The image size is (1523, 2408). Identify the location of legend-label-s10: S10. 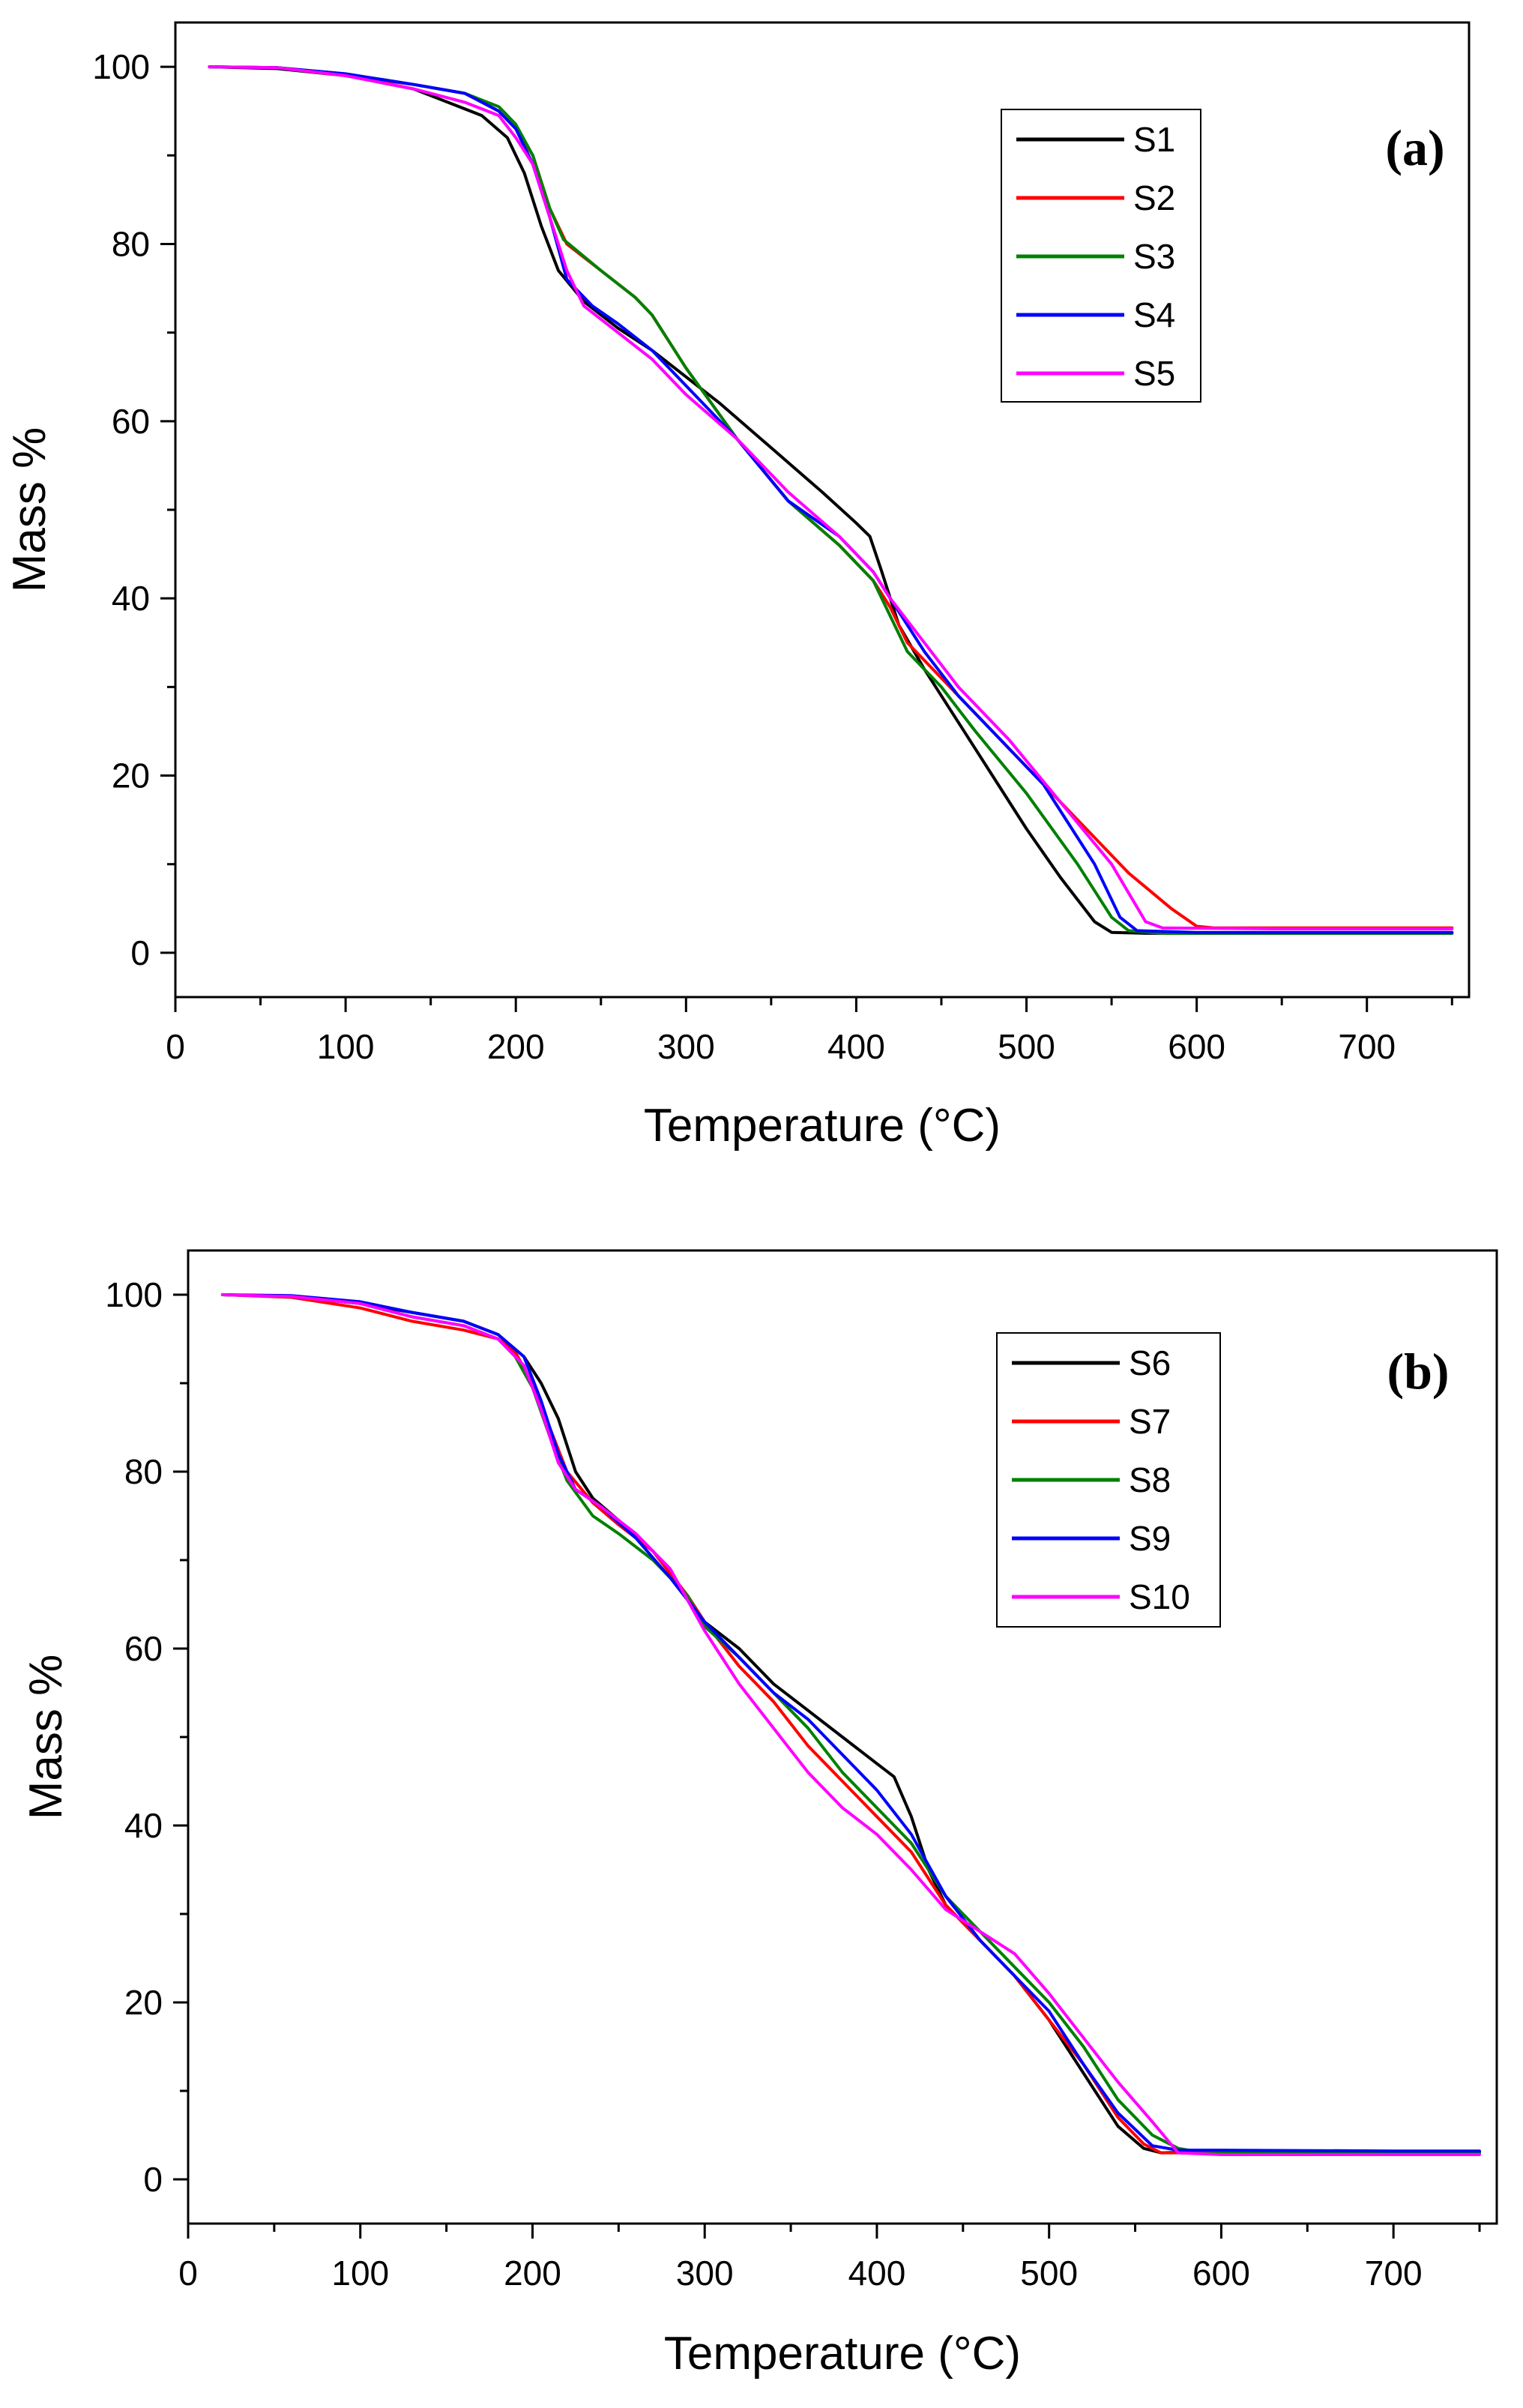
(1159, 1596).